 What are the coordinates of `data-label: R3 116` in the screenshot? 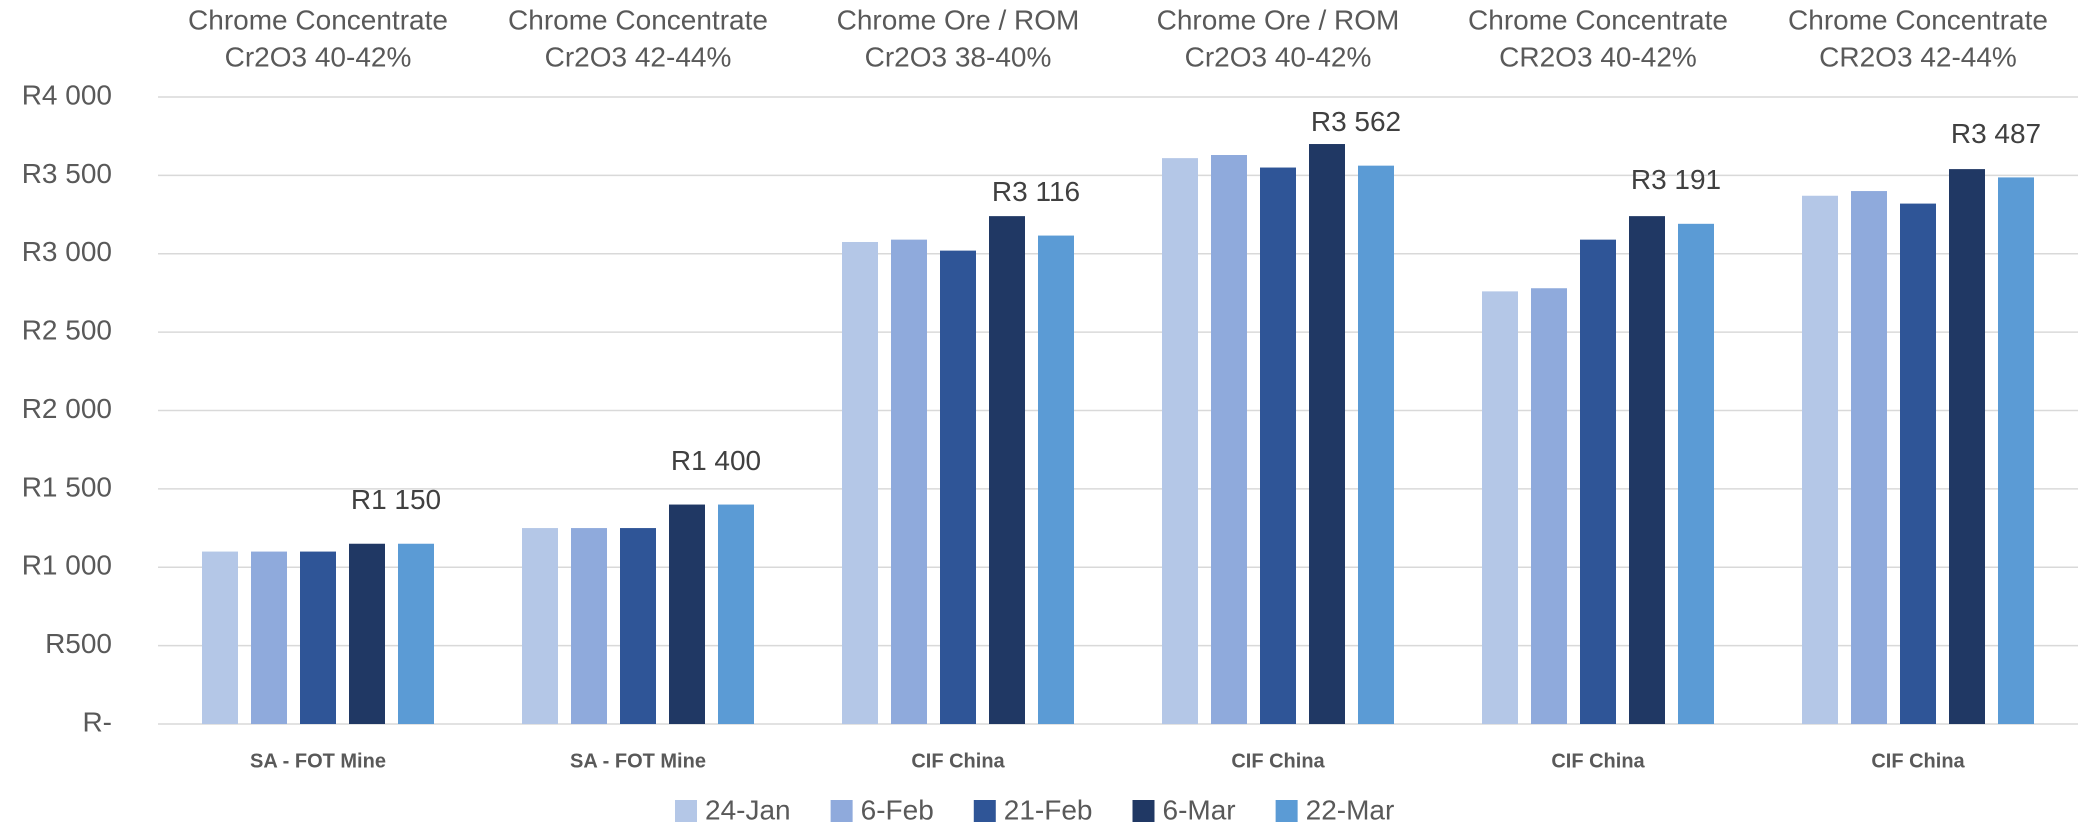 It's located at (1036, 191).